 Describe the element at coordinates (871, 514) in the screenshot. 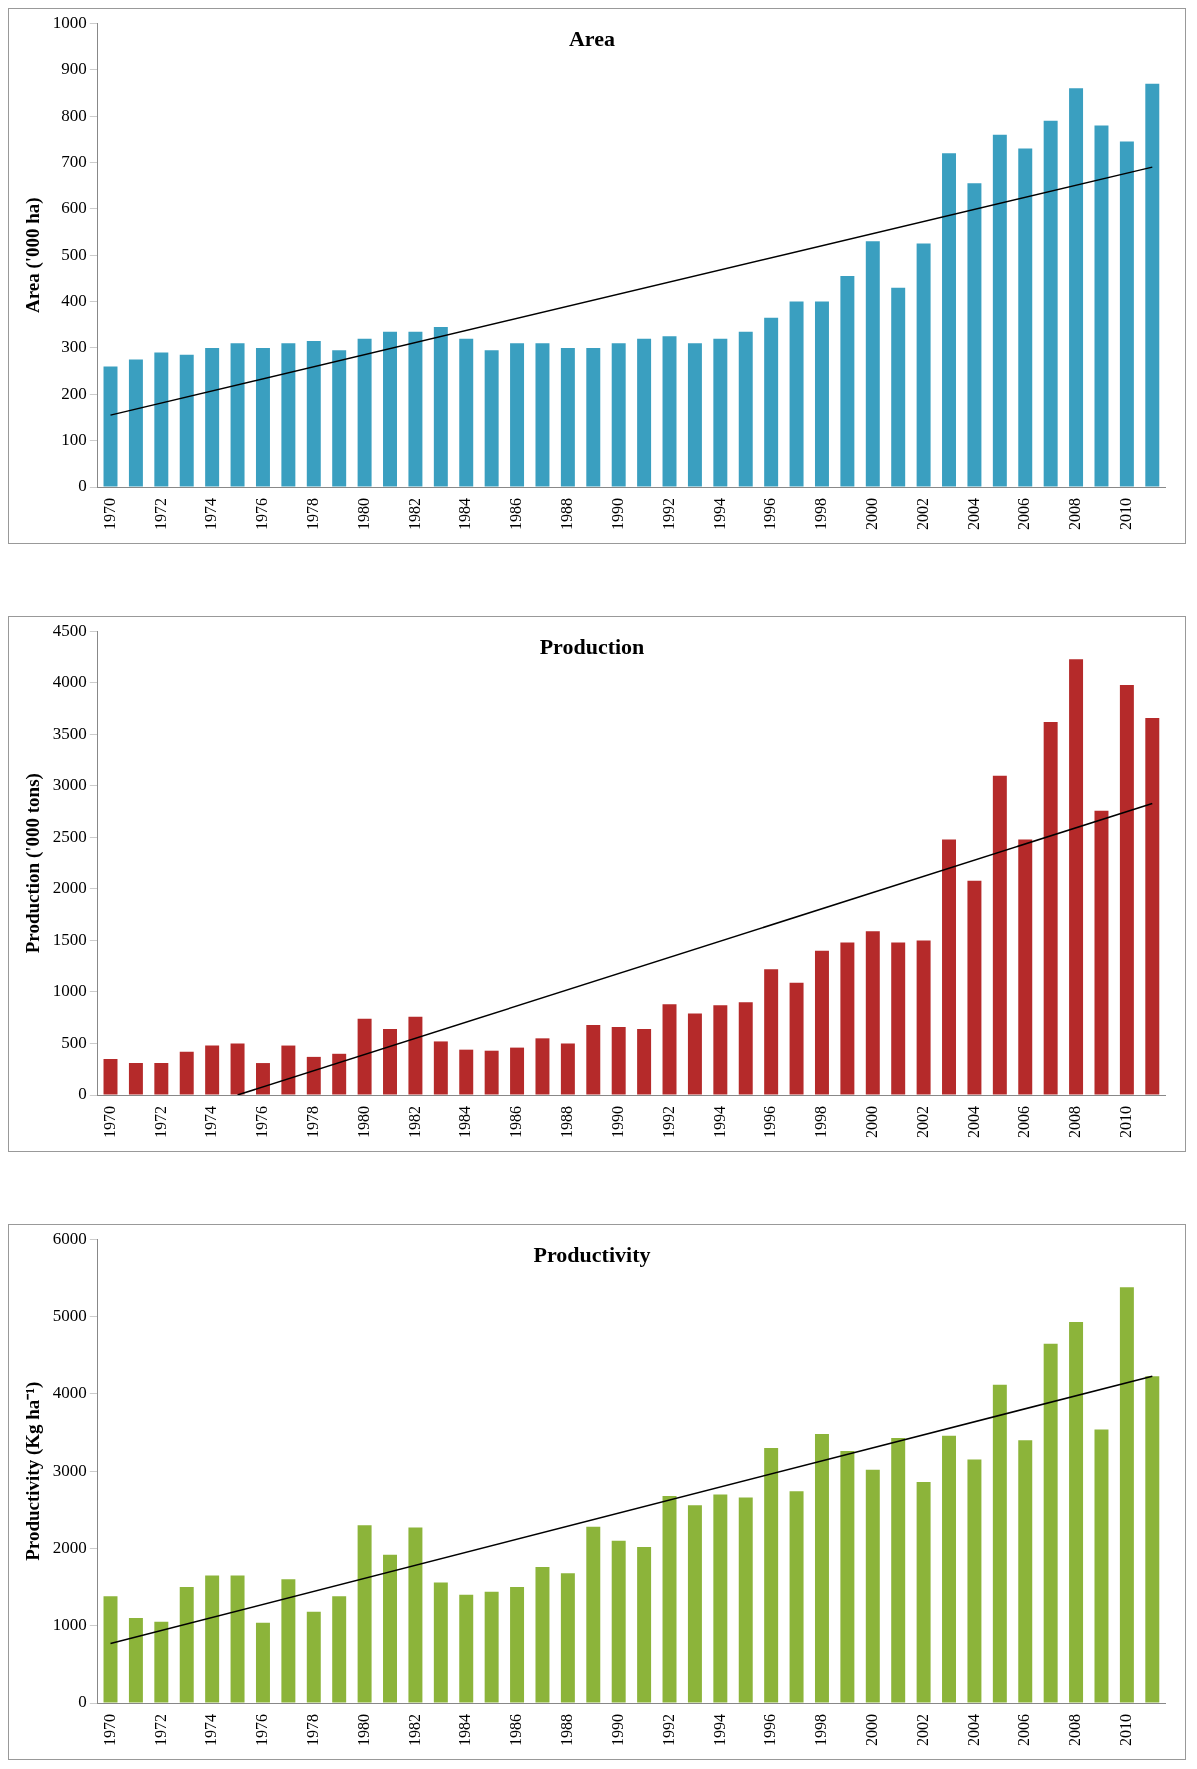

I see `x-tick-label: 2000` at that location.